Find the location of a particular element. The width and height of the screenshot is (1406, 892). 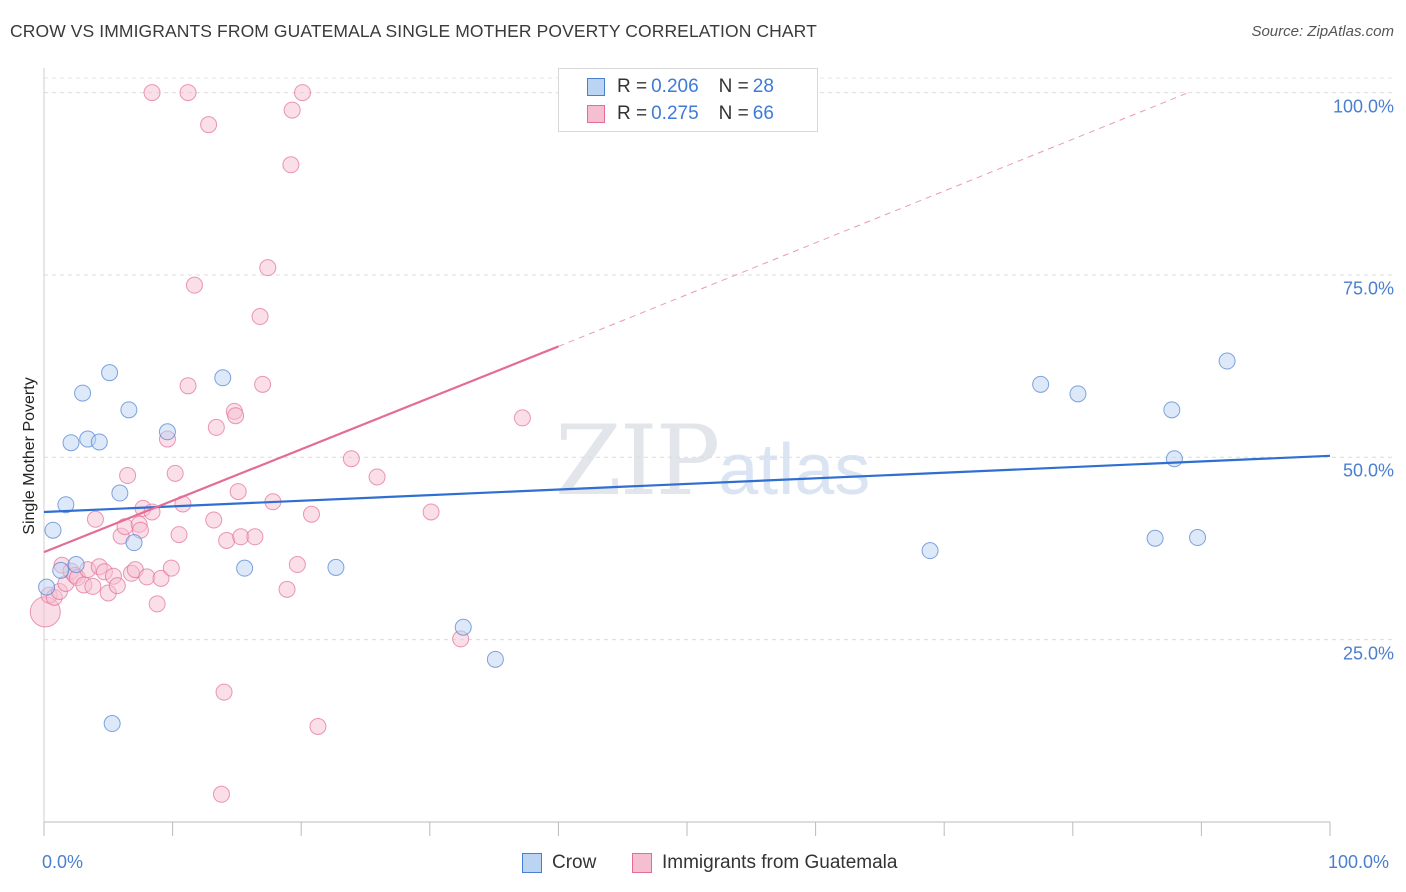

guatemala-trend-extension is located at coordinates (873, 219).